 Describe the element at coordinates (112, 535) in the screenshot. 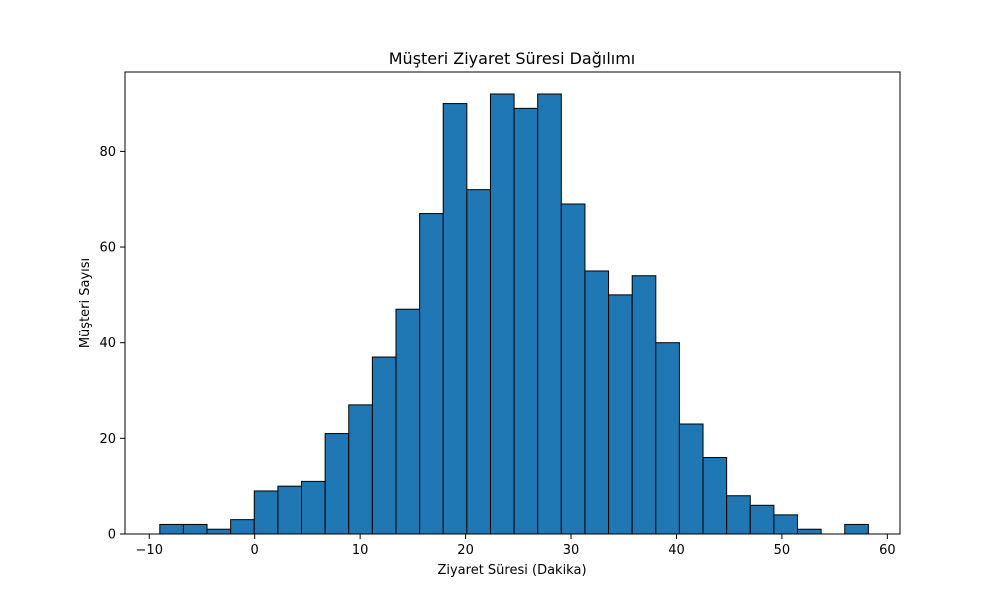

I see `y-tick-label: 0` at that location.